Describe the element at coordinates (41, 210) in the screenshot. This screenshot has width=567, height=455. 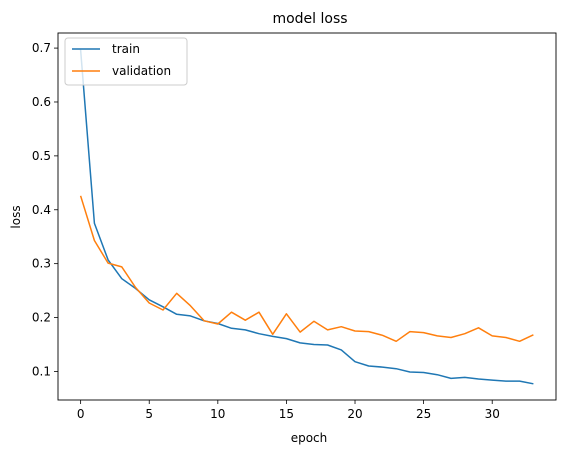
I see `y-tick-label: 0.4` at that location.